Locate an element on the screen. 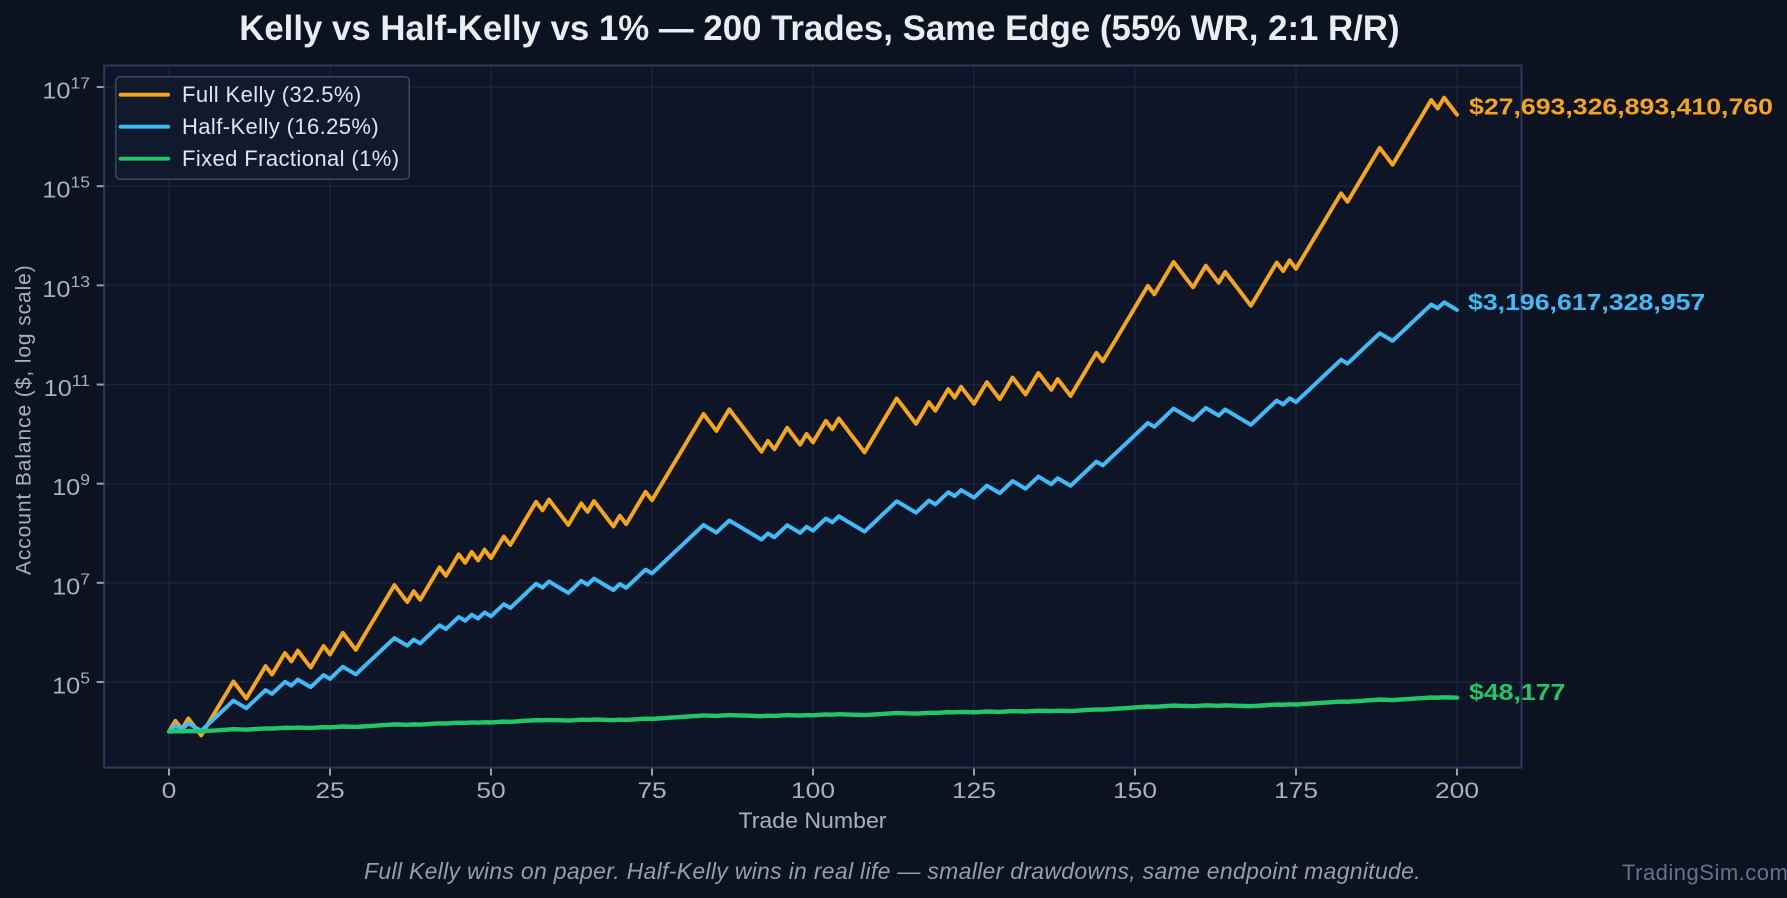 This screenshot has height=898, width=1787. svg-text: Fixed Fractional (1%) is located at coordinates (290, 158).